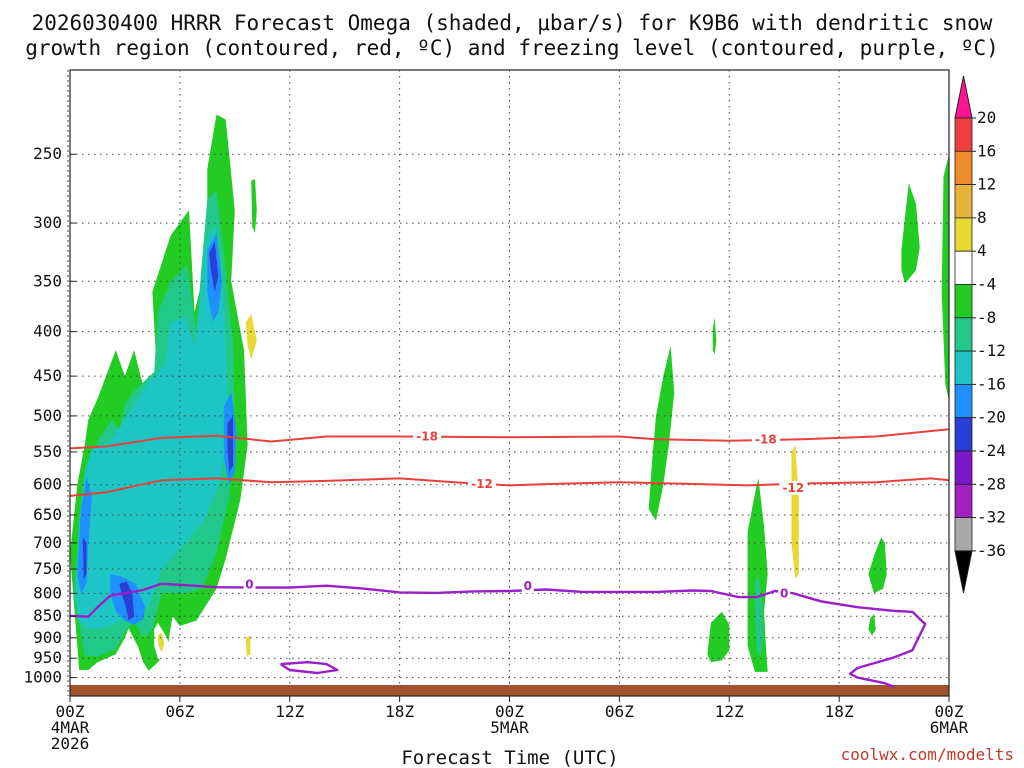 The image size is (1024, 768). What do you see at coordinates (289, 711) in the screenshot?
I see `x-tick-label-2-0: 12Z` at bounding box center [289, 711].